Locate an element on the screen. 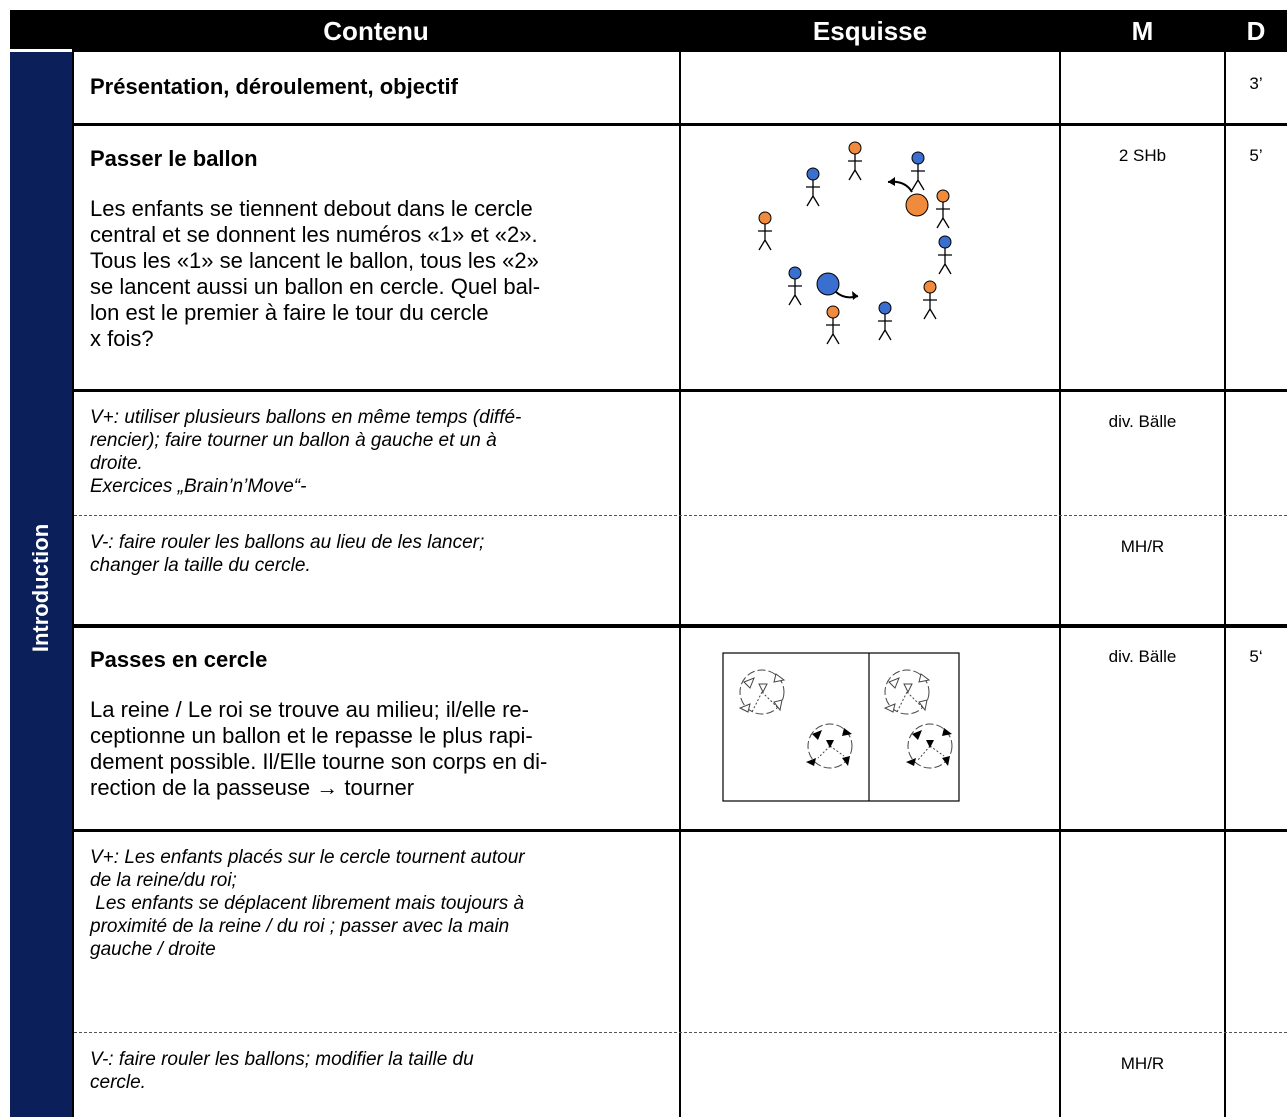 This screenshot has height=1117, width=1287. row-title: Passer le ballon is located at coordinates (174, 158).